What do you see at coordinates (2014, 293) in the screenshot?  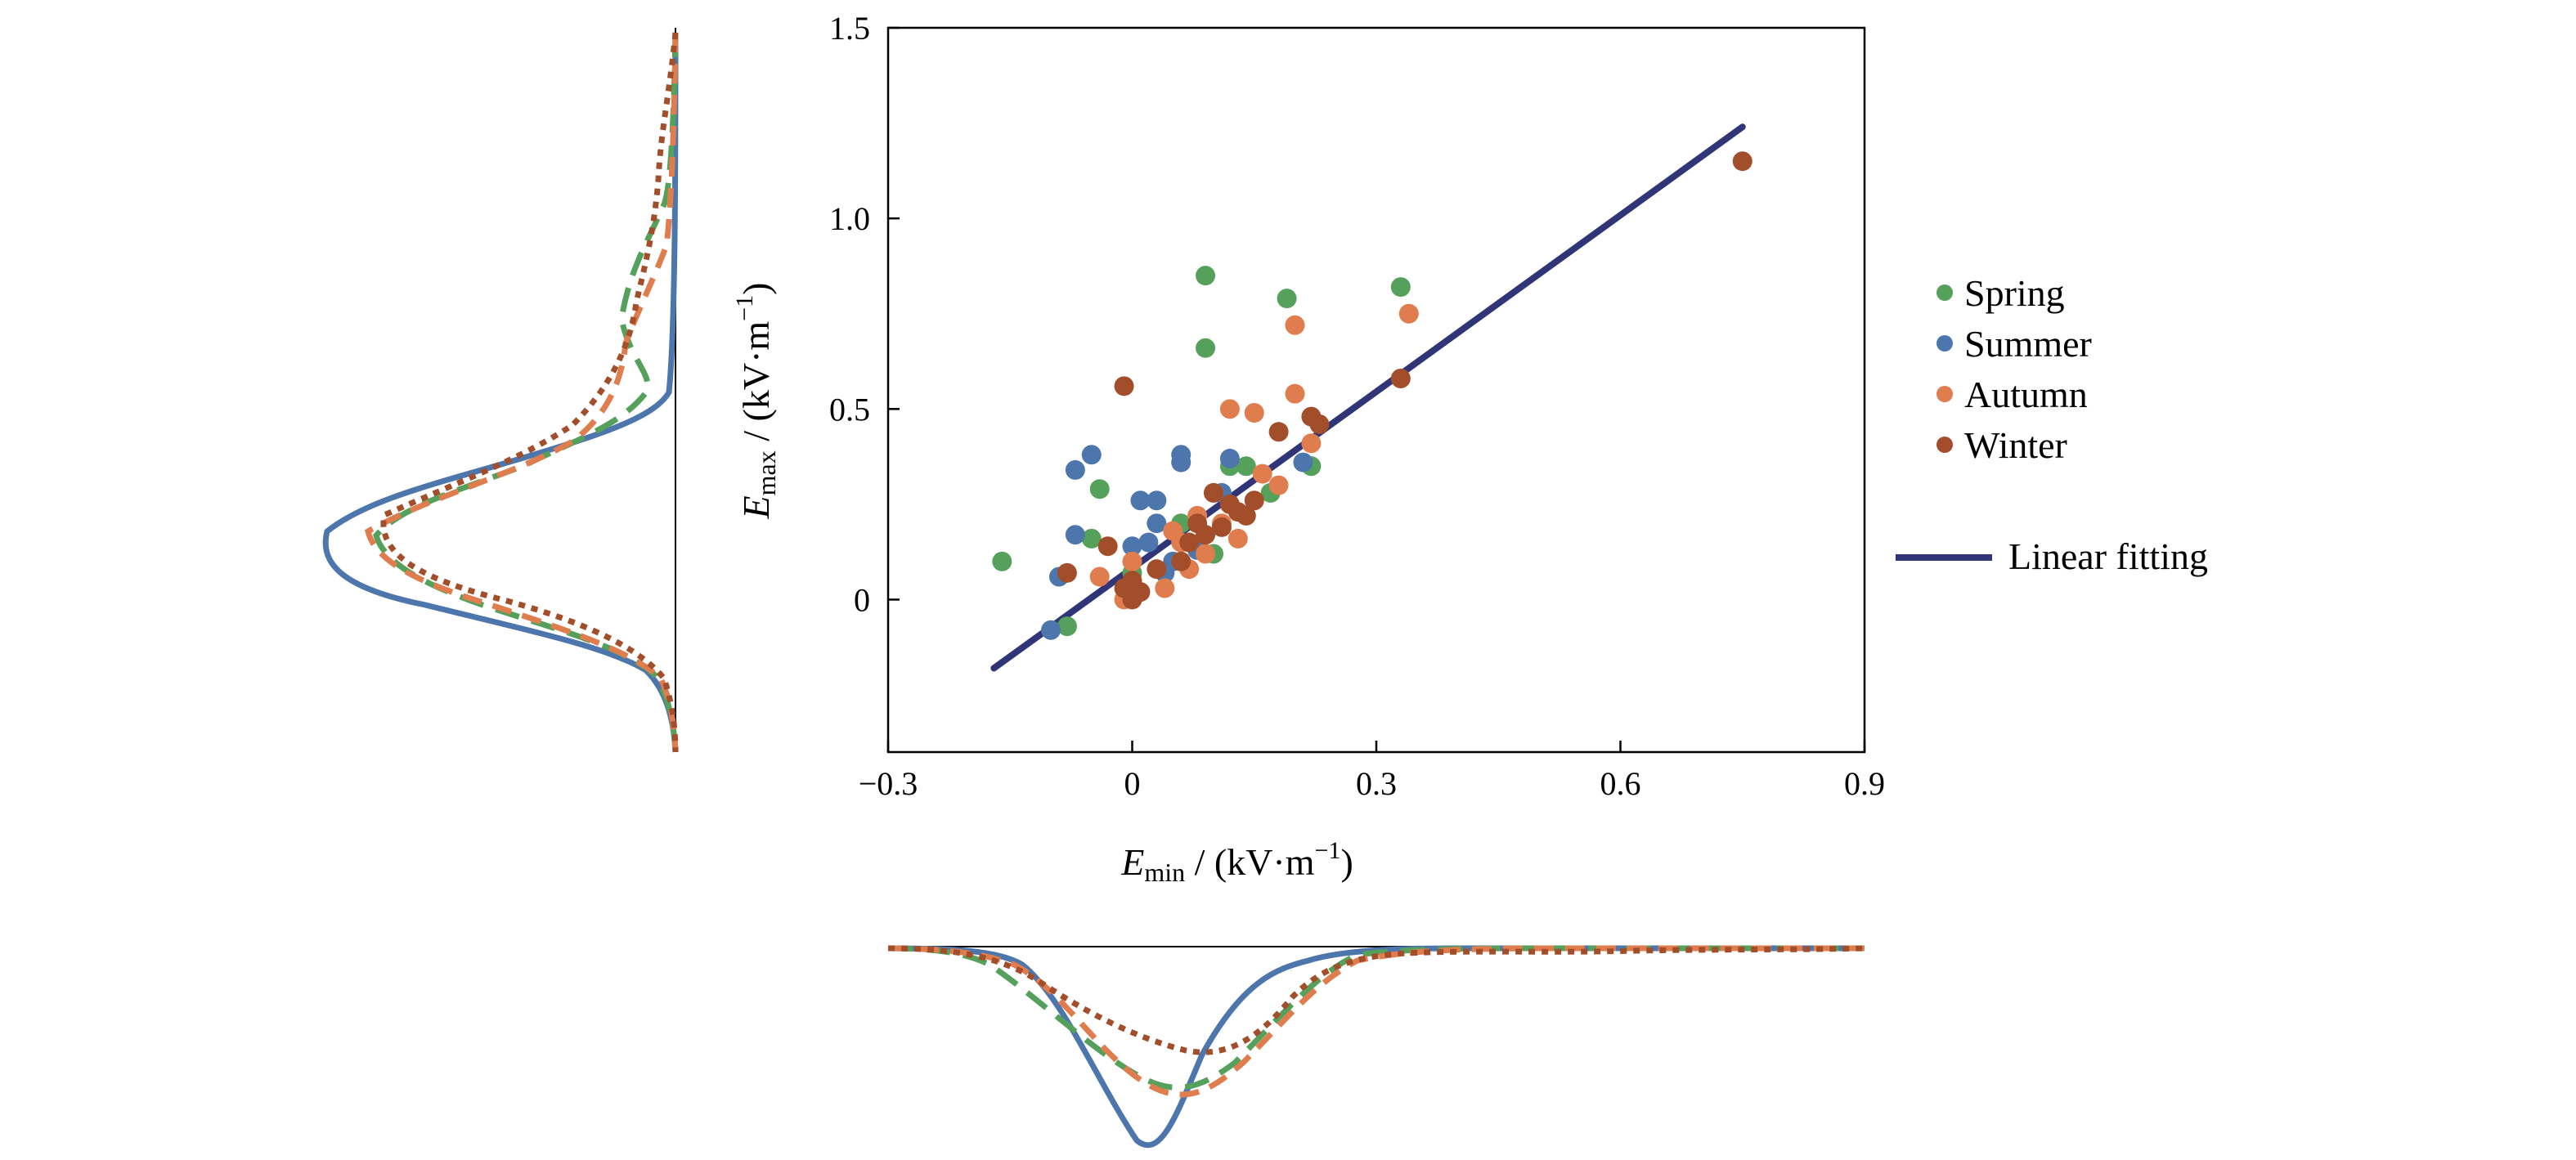 I see `legend-label-spring: Spring` at bounding box center [2014, 293].